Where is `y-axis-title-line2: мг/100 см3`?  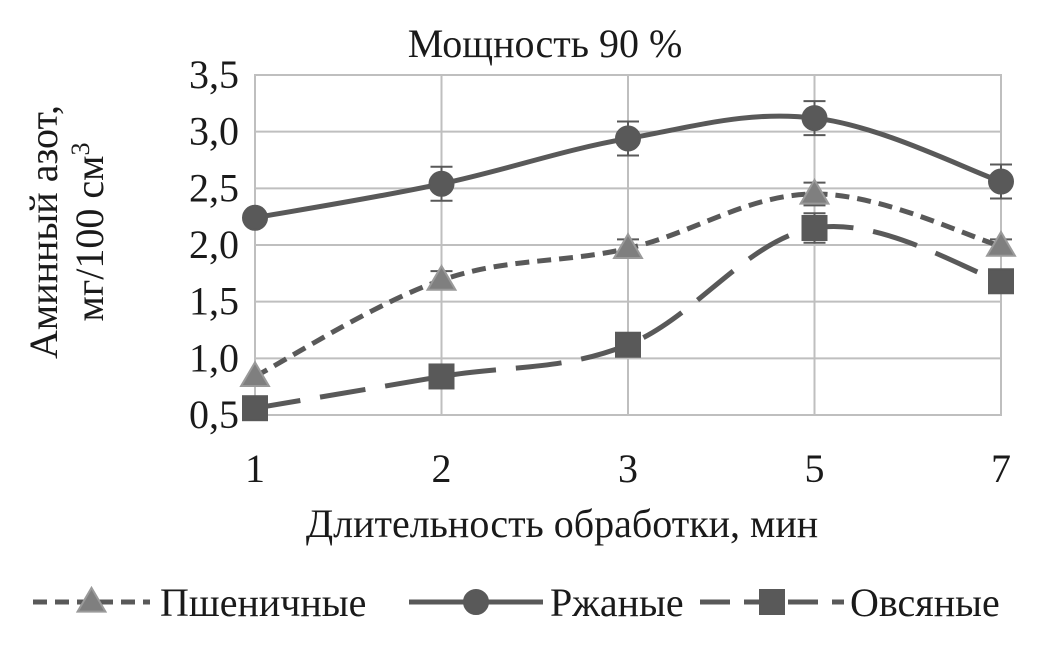 y-axis-title-line2: мг/100 см3 is located at coordinates (89, 232).